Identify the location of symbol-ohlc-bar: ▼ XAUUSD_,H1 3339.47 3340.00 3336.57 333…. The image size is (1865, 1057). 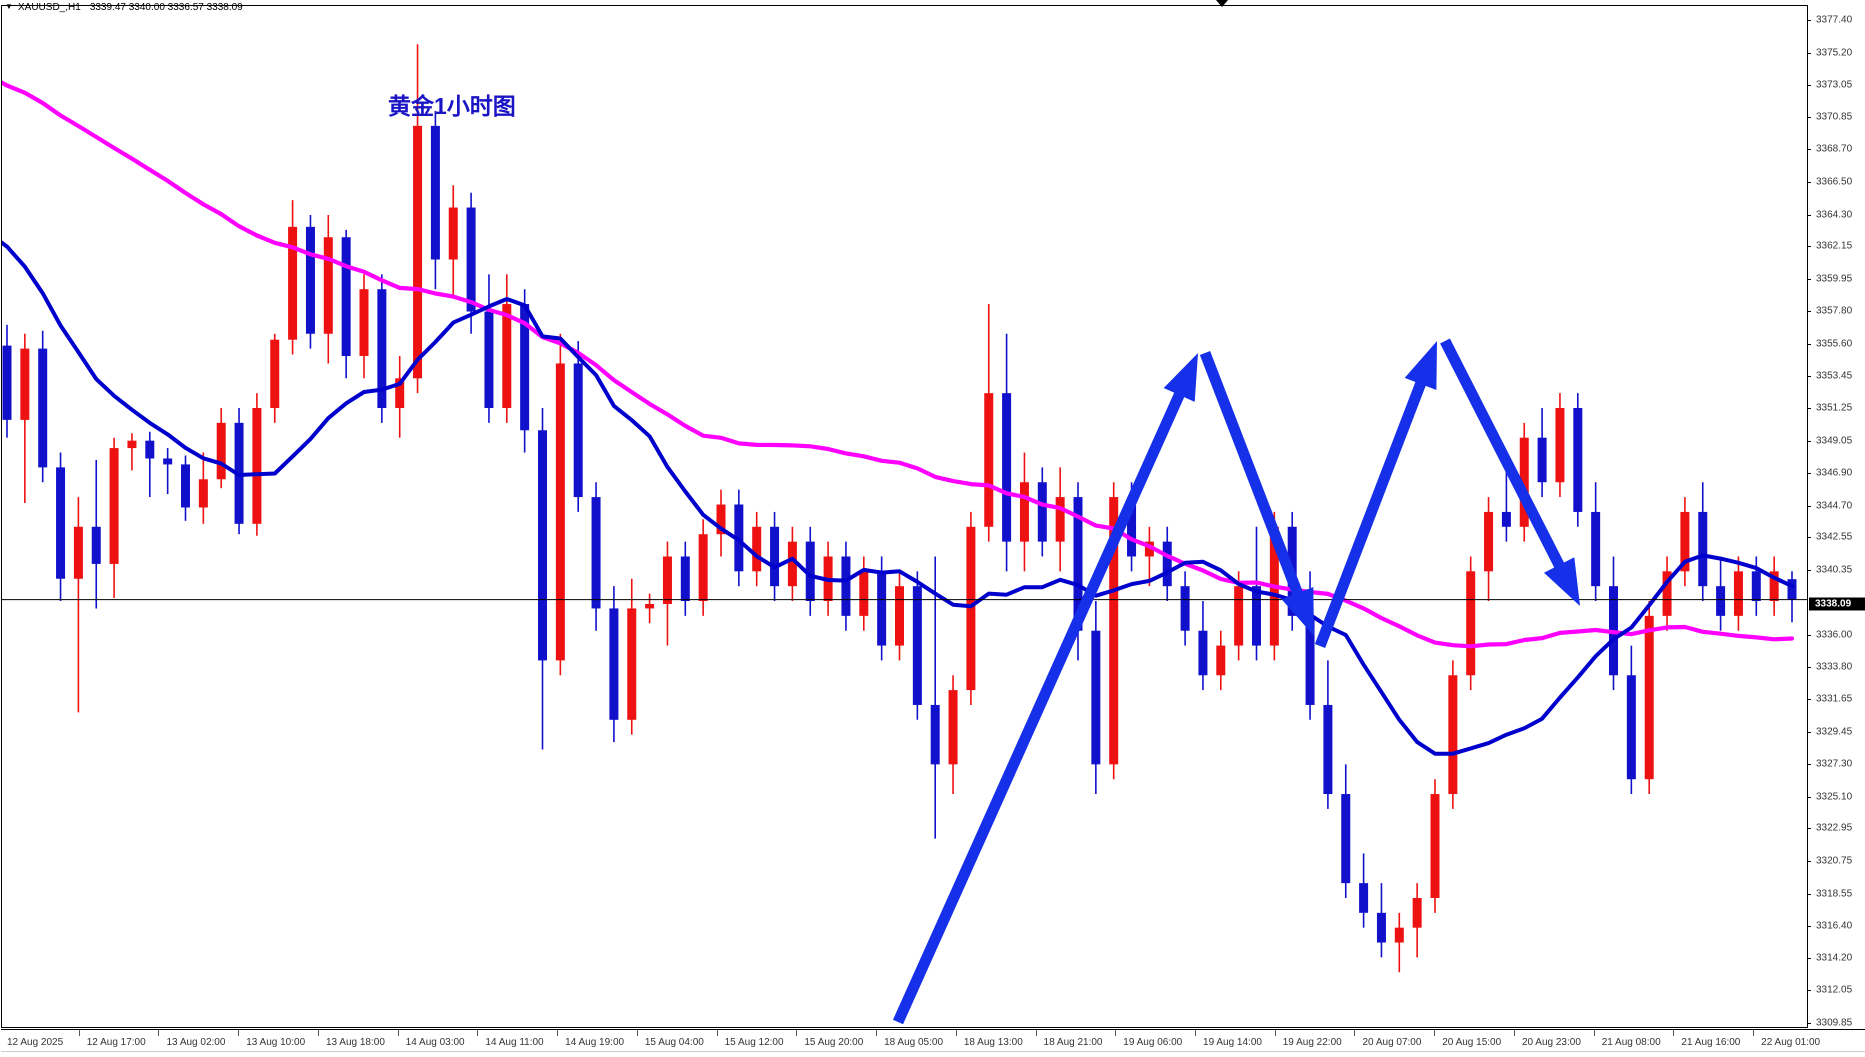
(932, 7).